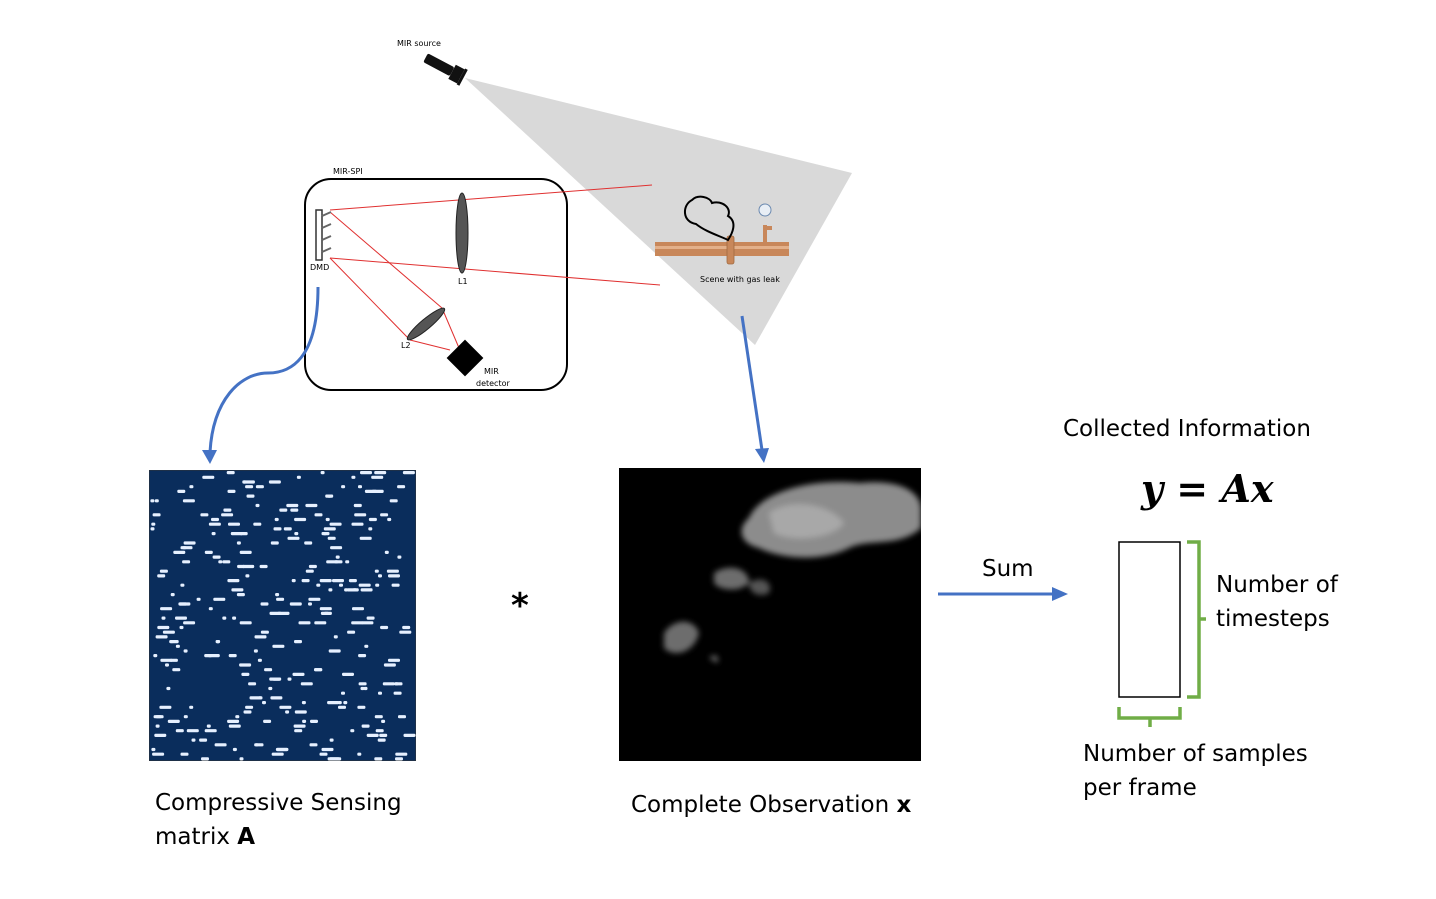 The height and width of the screenshot is (899, 1436). Describe the element at coordinates (491, 371) in the screenshot. I see `label-mir-detector-1: MIR` at that location.